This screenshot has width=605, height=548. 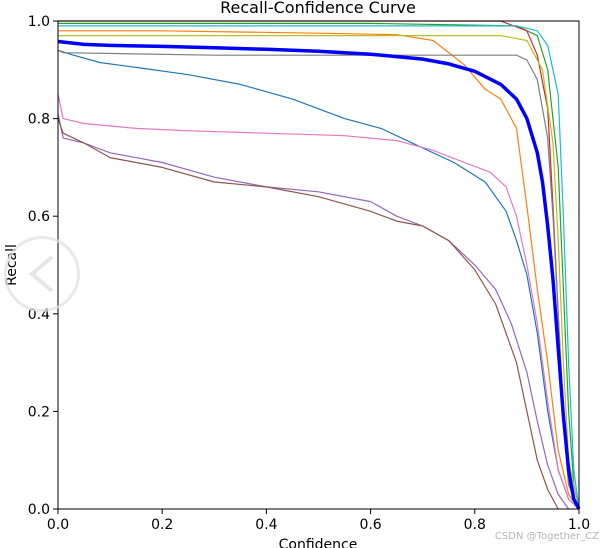 I want to click on y-tick-label: 0.6, so click(x=39, y=217).